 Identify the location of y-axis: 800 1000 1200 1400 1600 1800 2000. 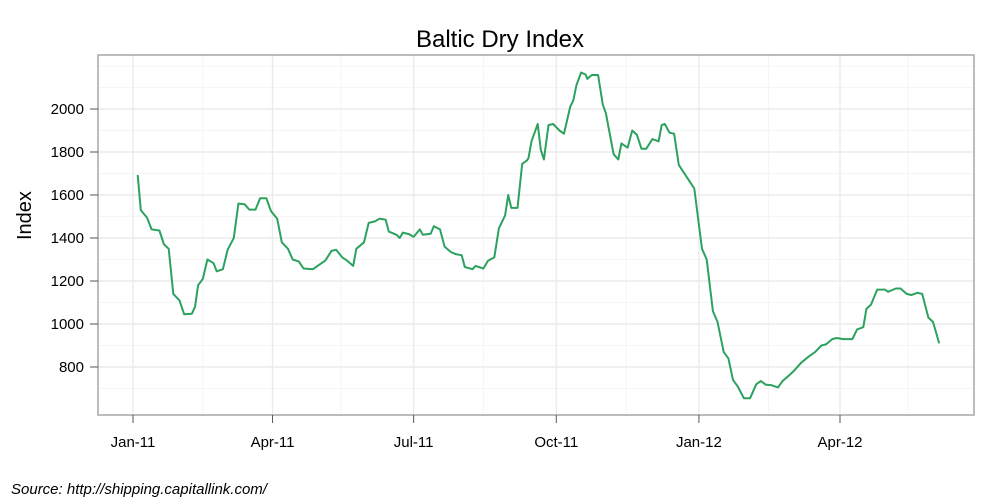
(74, 238).